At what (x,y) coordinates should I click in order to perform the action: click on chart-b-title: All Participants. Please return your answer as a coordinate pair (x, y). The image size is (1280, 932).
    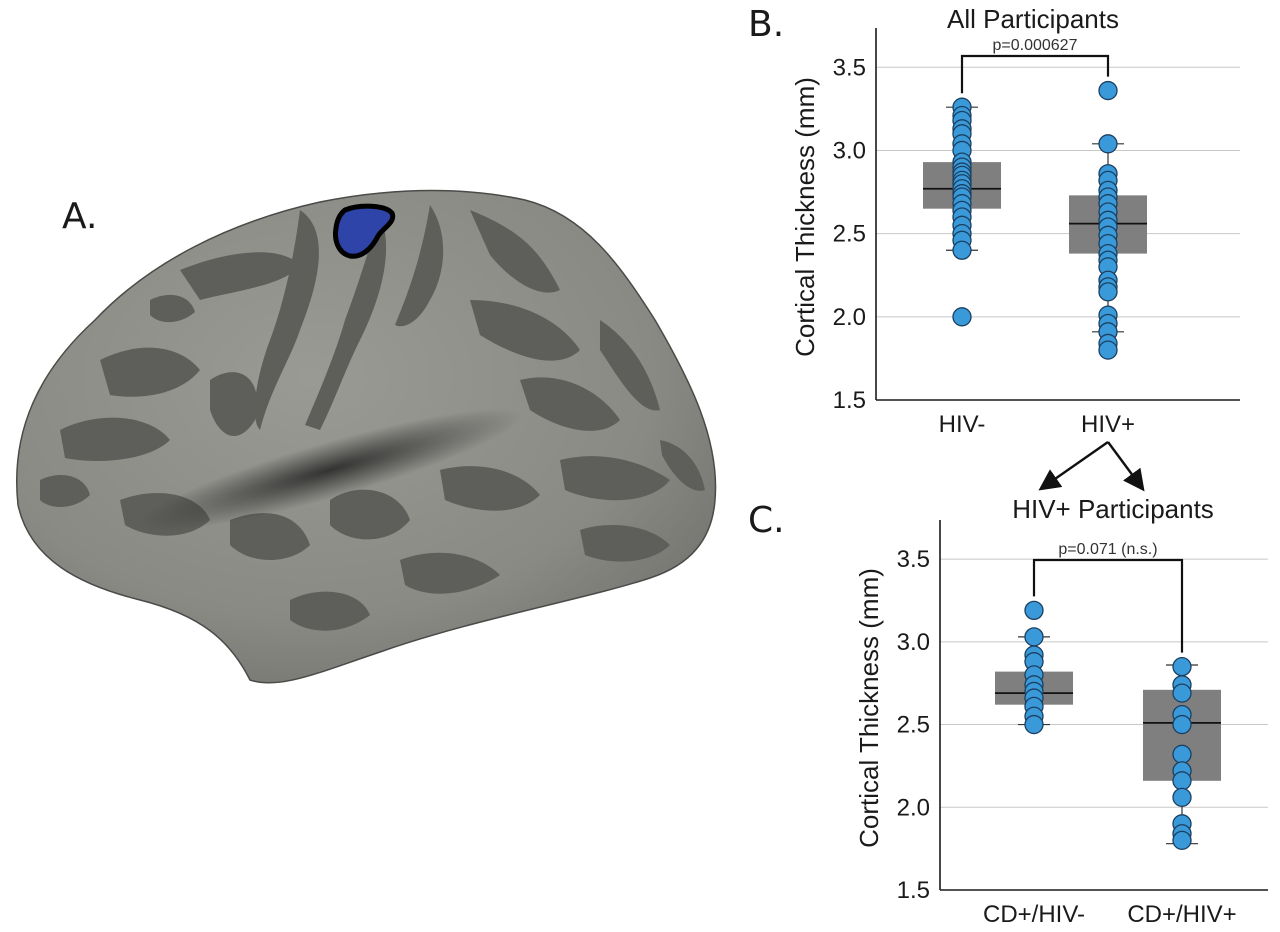
    Looking at the image, I should click on (1033, 19).